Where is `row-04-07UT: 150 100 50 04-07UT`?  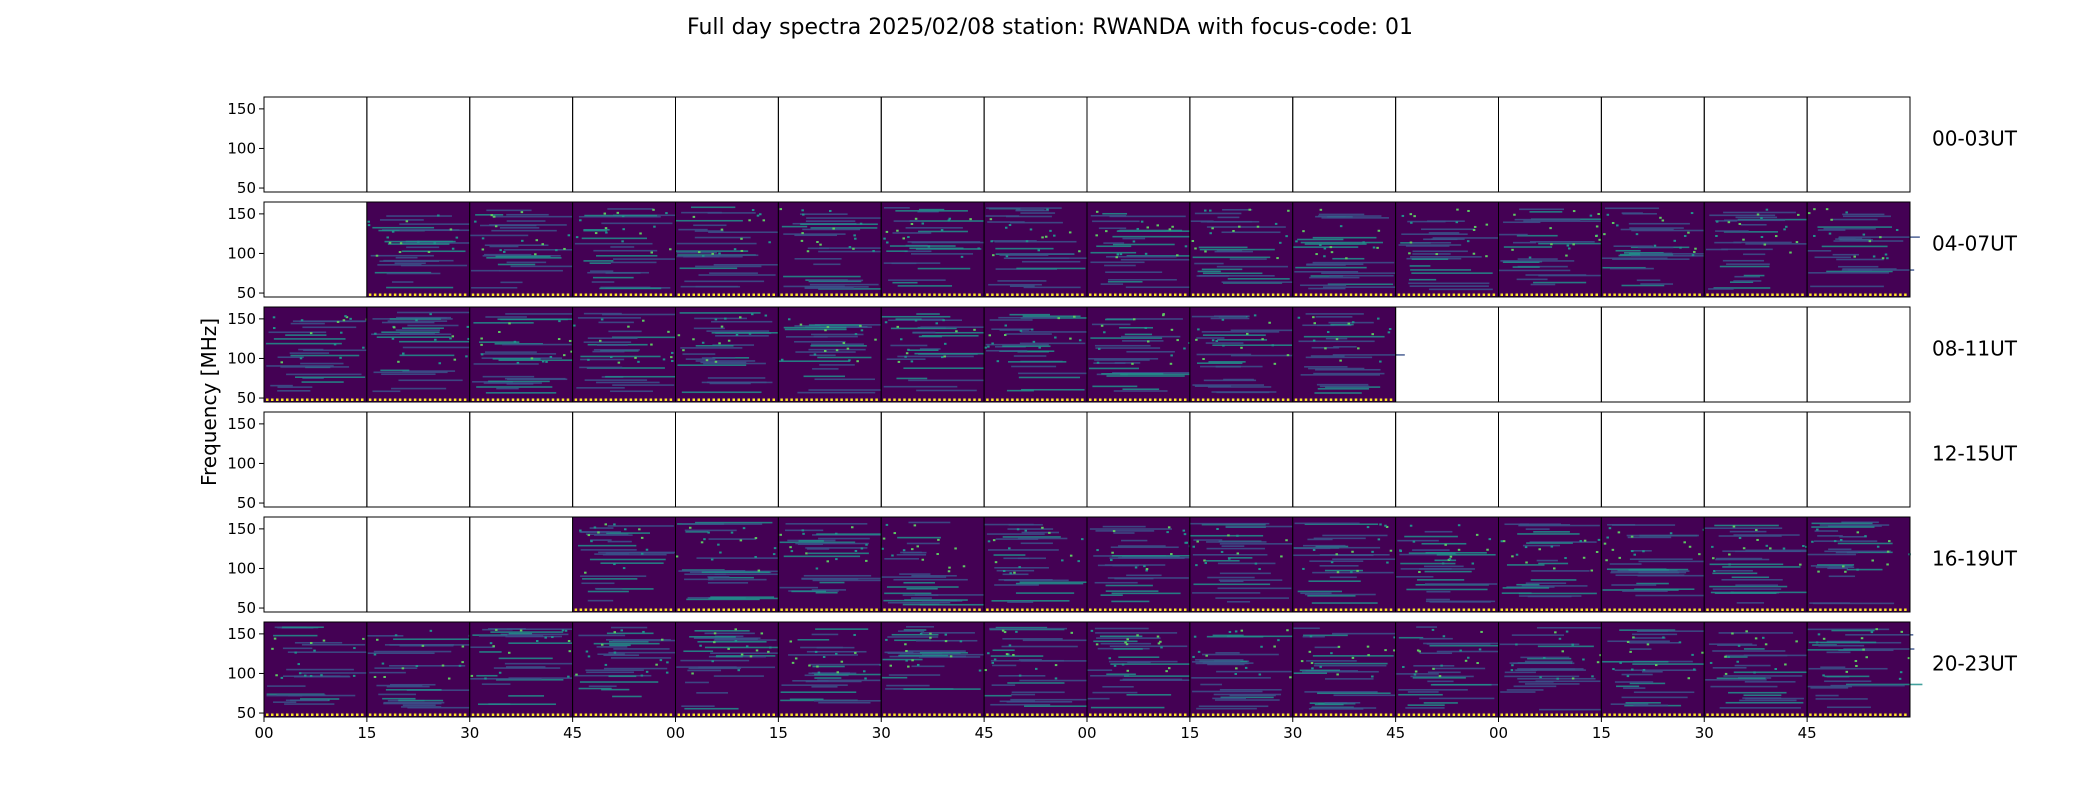
row-04-07UT: 150 100 50 04-07UT is located at coordinates (1122, 251).